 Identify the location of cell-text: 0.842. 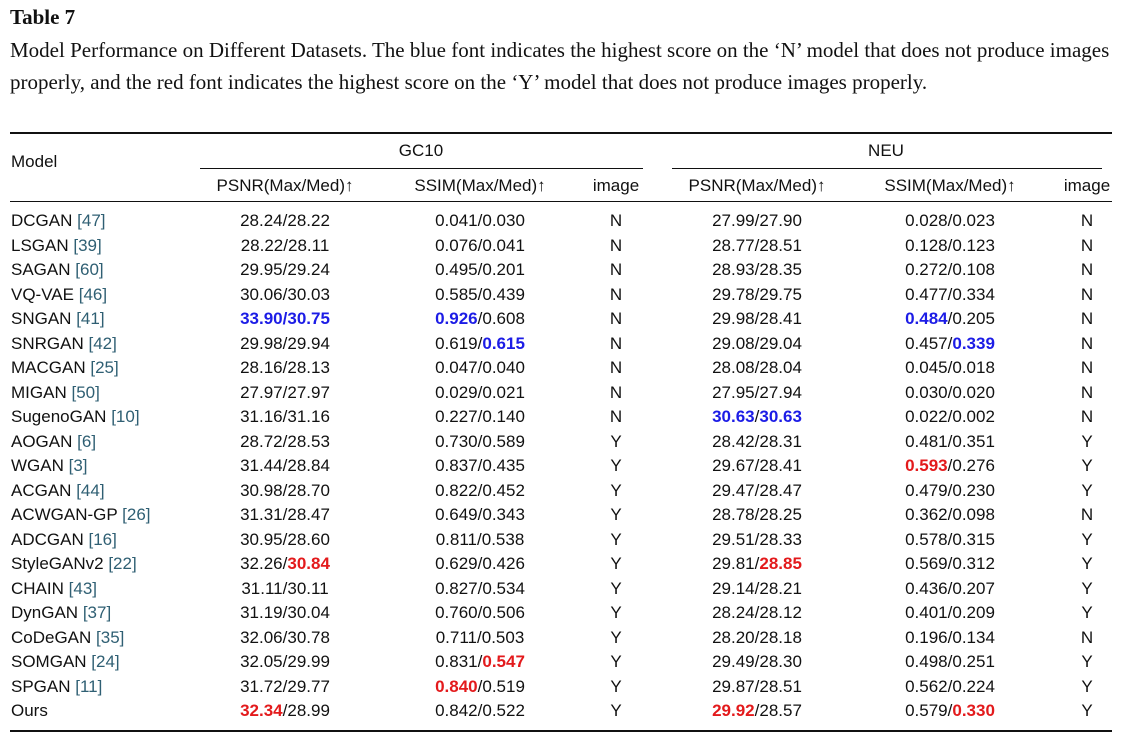
(456, 710).